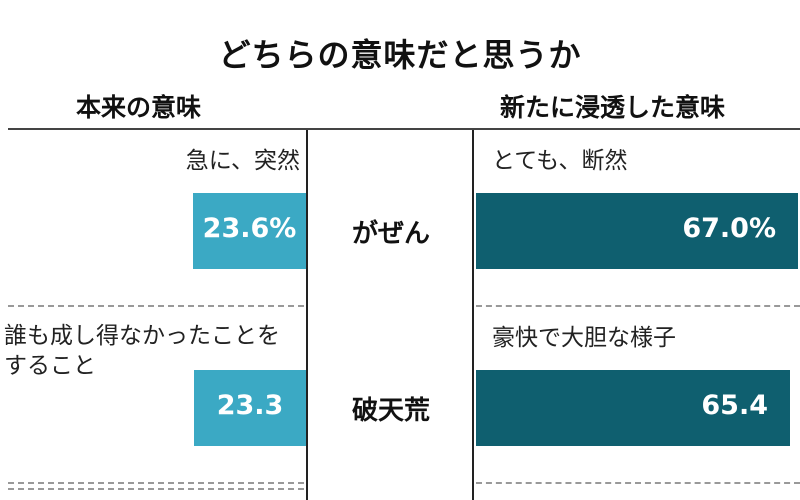  I want to click on chart-title: どちらの意味だと思うか, so click(400, 55).